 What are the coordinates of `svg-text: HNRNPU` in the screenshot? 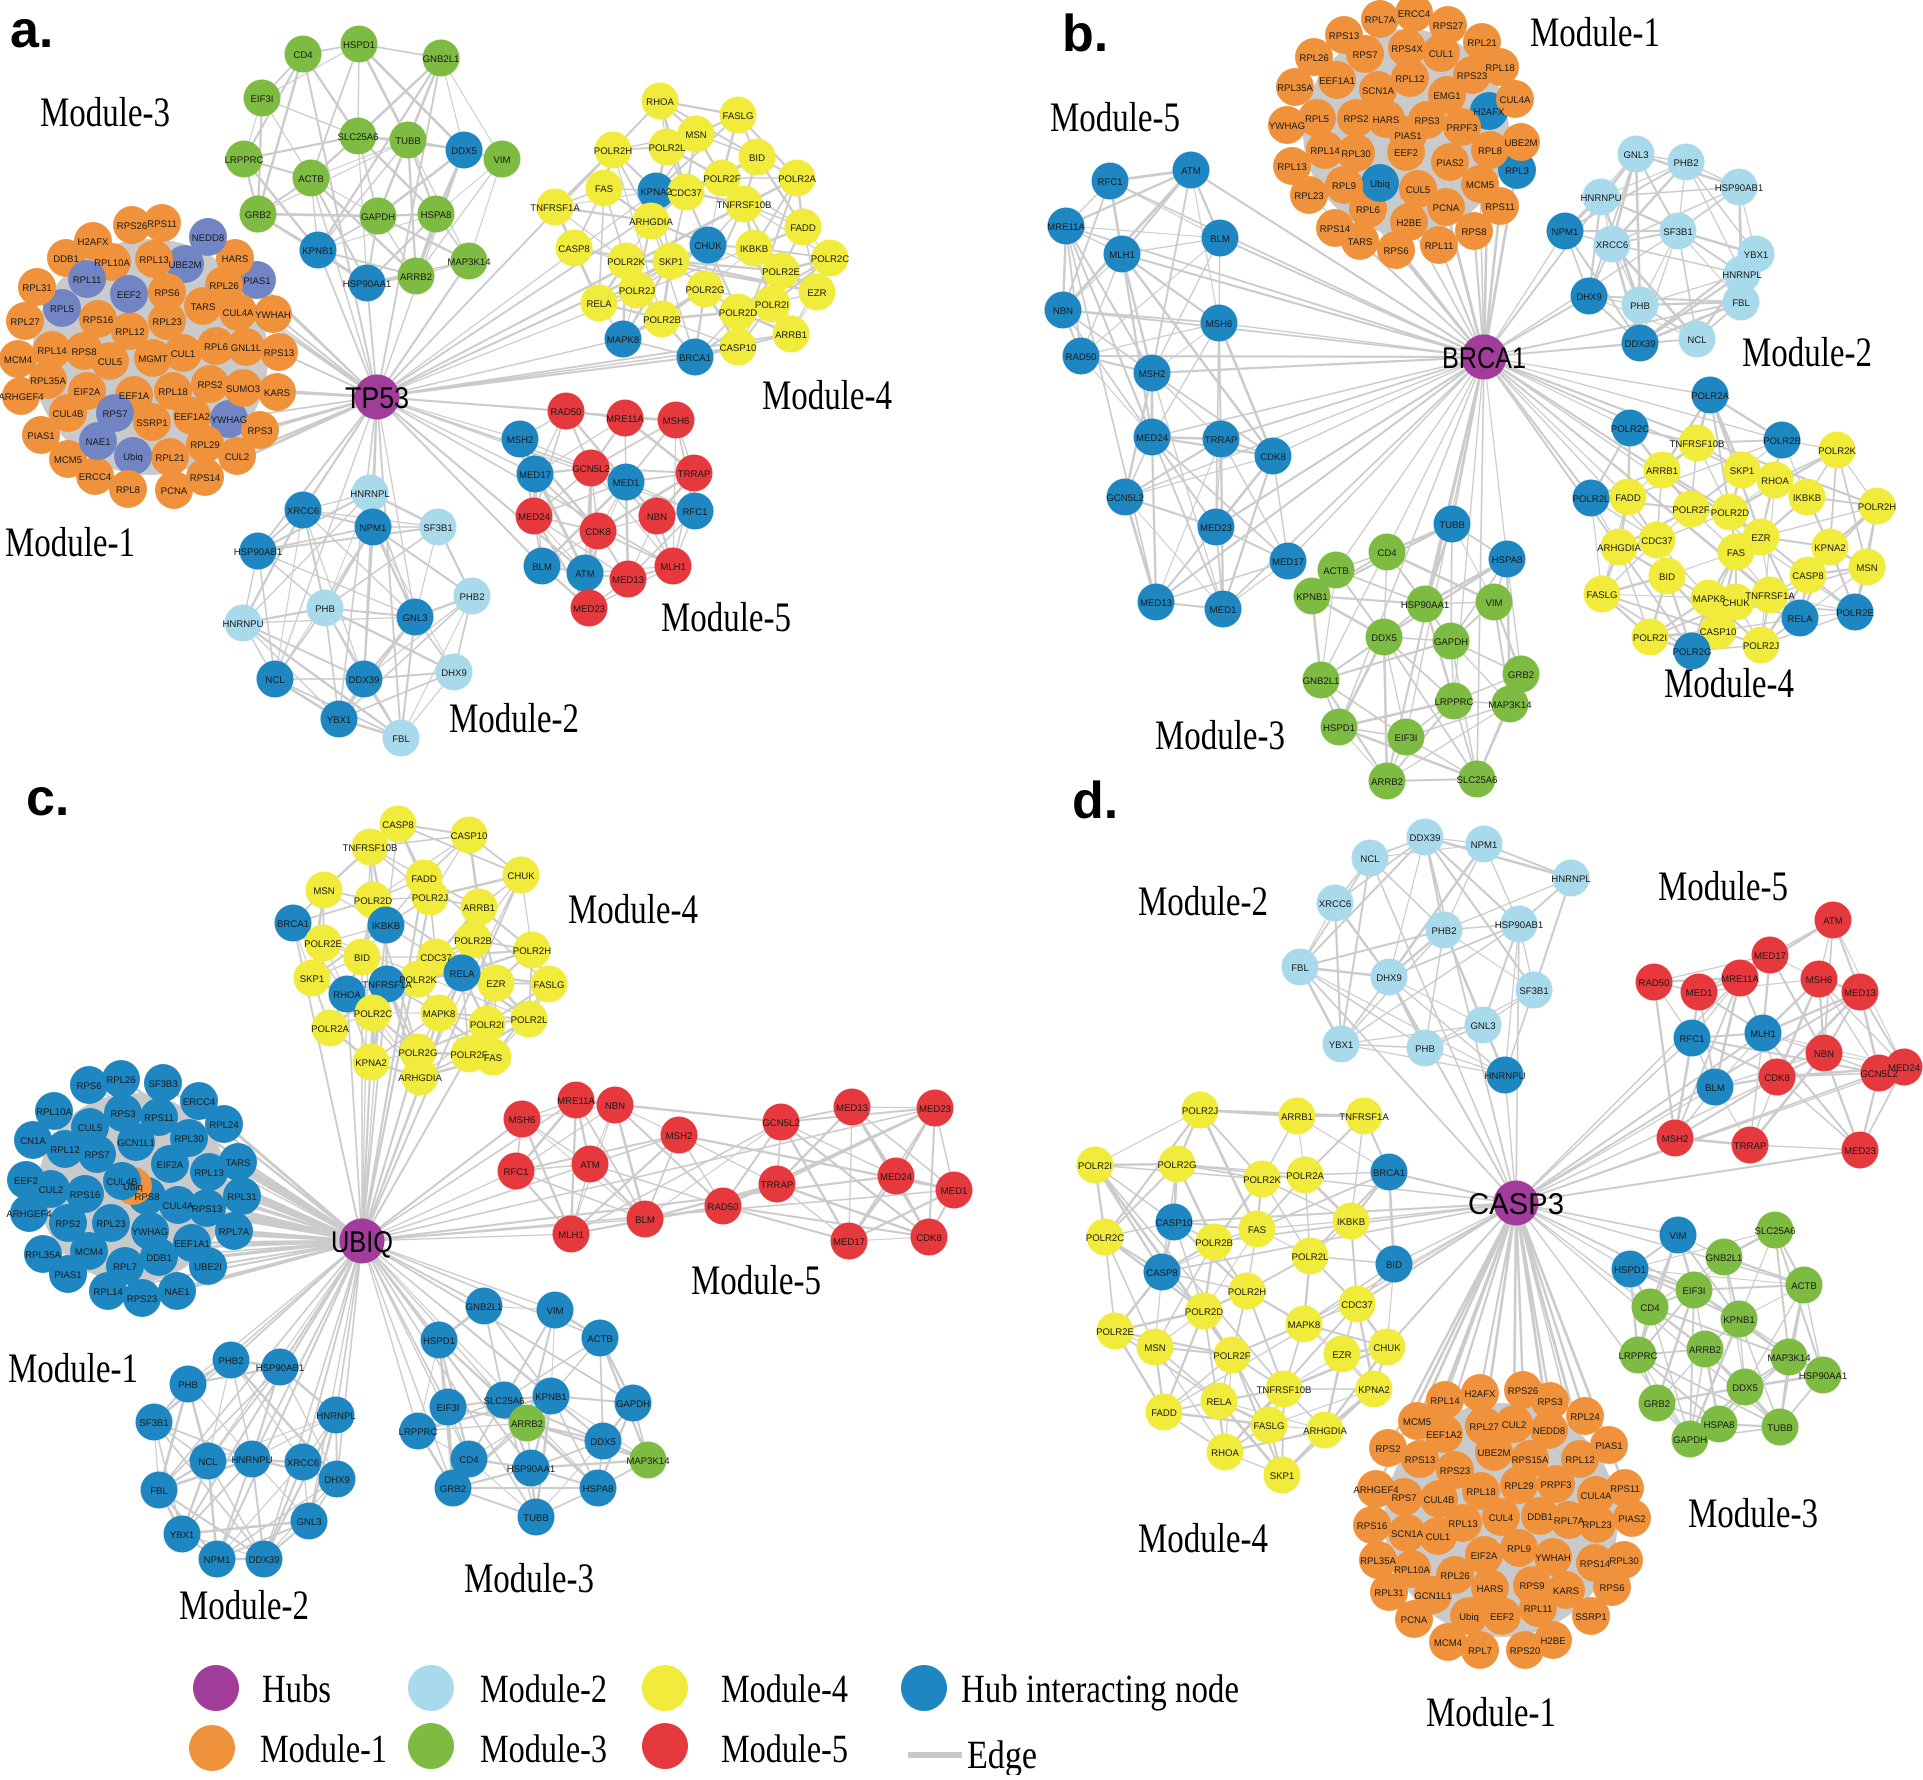 It's located at (1504, 1076).